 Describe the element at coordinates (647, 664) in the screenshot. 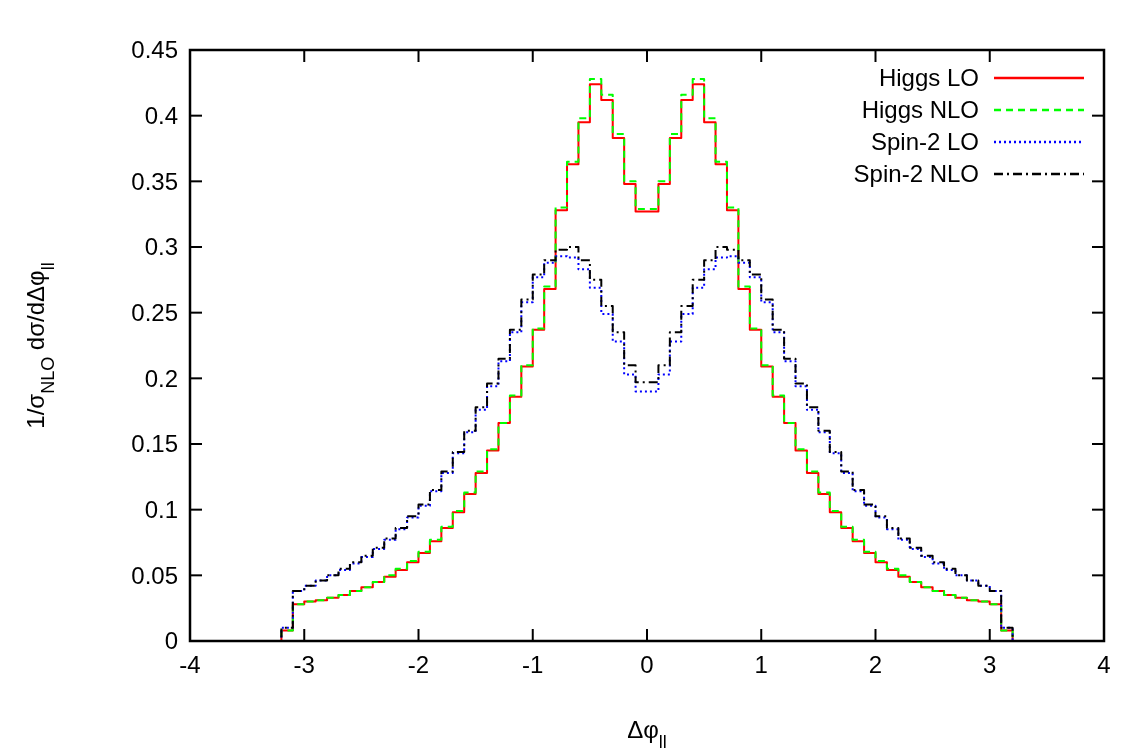

I see `x-tick-label: 0` at that location.